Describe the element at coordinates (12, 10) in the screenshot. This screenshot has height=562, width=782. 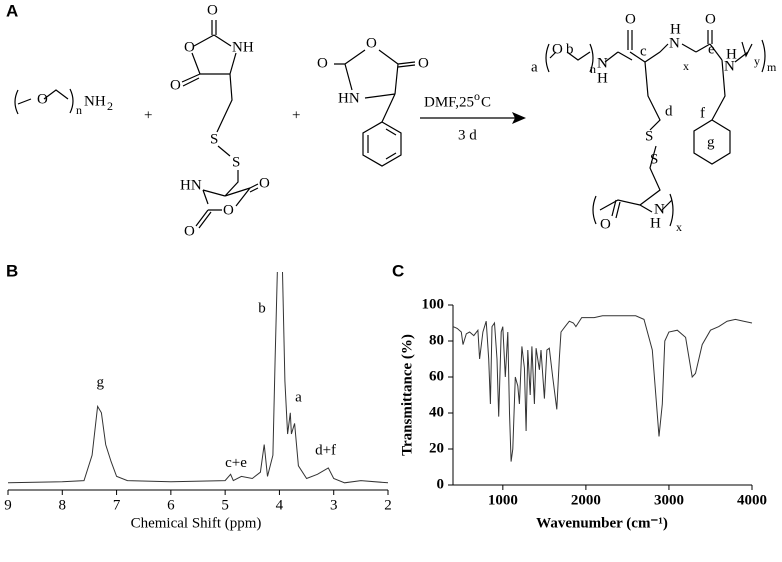
I see `panel-label: A` at that location.